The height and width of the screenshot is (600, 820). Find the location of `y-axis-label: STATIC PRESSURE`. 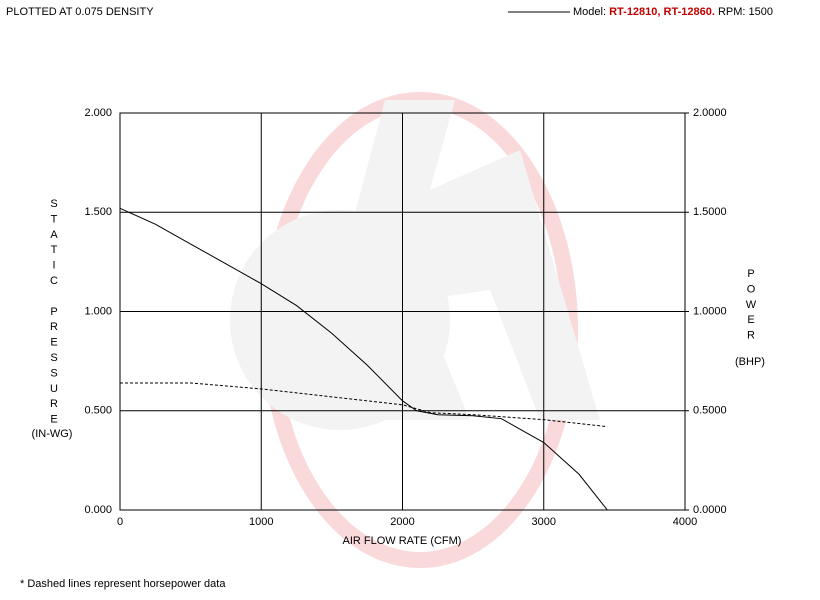

y-axis-label: STATIC PRESSURE is located at coordinates (54, 313).